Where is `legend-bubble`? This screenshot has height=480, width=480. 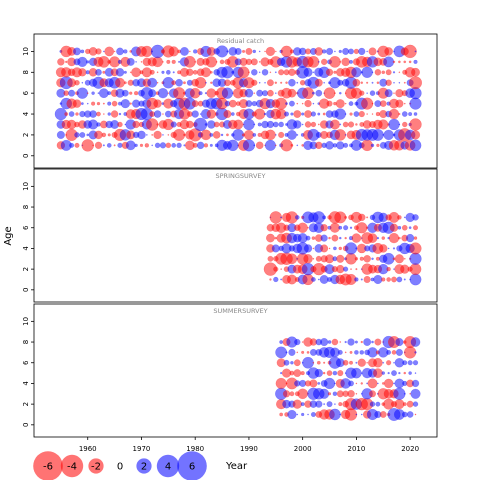 legend-bubble is located at coordinates (48, 465).